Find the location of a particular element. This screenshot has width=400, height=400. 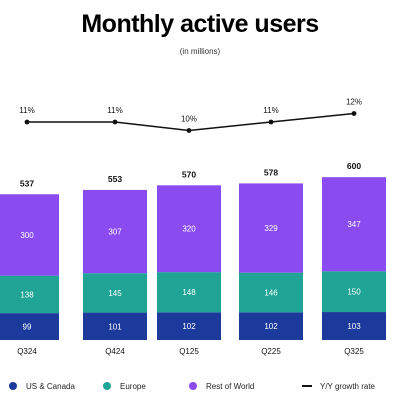

bar-value-label: 347 is located at coordinates (354, 224).